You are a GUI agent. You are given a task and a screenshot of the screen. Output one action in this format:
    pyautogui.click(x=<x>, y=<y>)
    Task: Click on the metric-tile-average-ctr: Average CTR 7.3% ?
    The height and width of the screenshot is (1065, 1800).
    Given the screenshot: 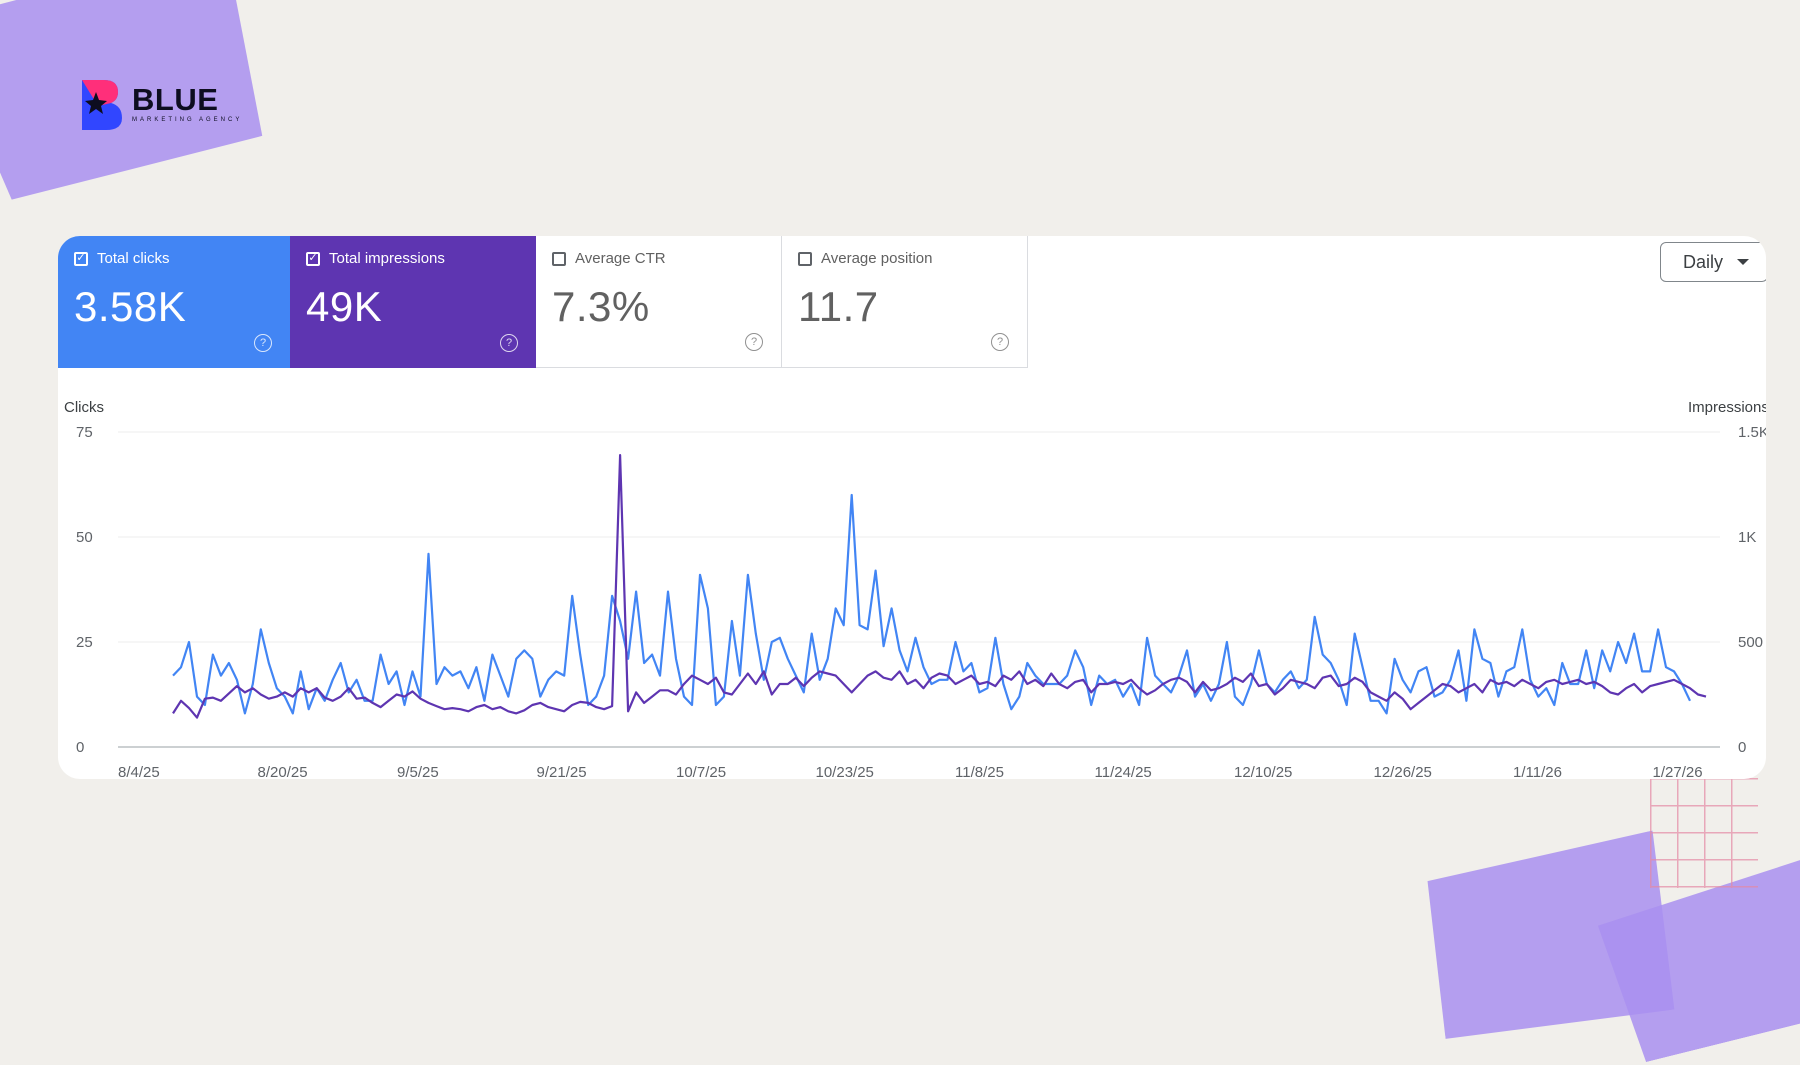 What is the action you would take?
    pyautogui.click(x=659, y=302)
    